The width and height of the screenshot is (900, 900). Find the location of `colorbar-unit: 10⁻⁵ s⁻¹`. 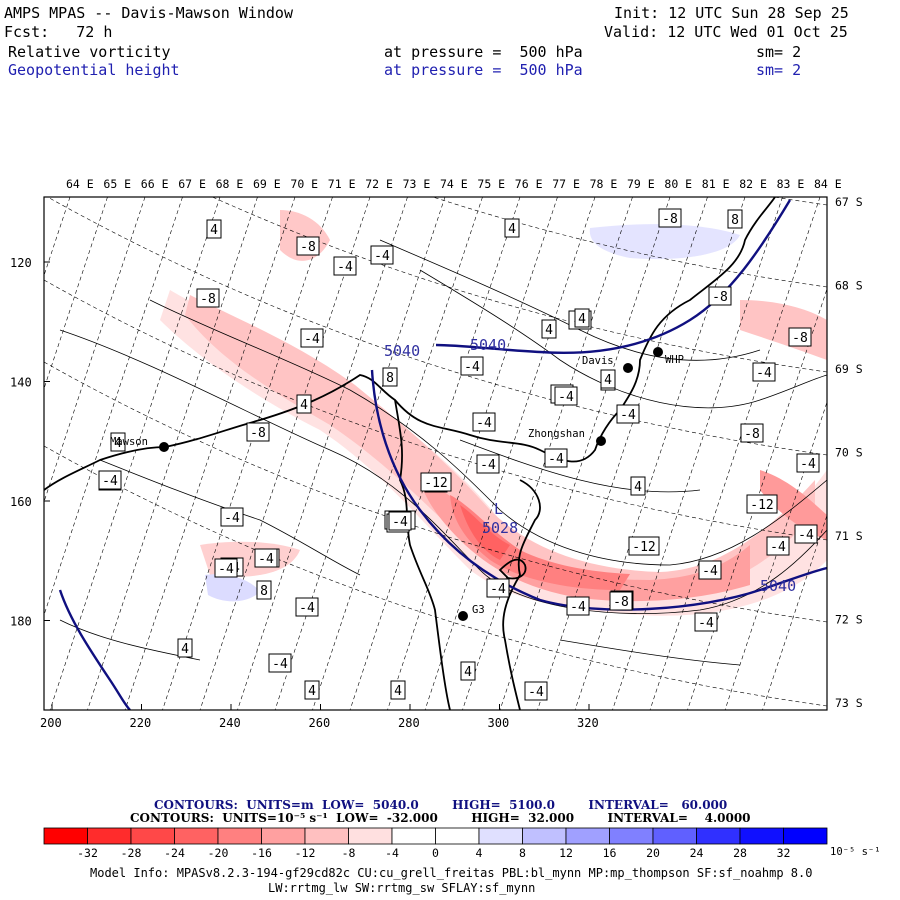

colorbar-unit: 10⁻⁵ s⁻¹ is located at coordinates (855, 852).